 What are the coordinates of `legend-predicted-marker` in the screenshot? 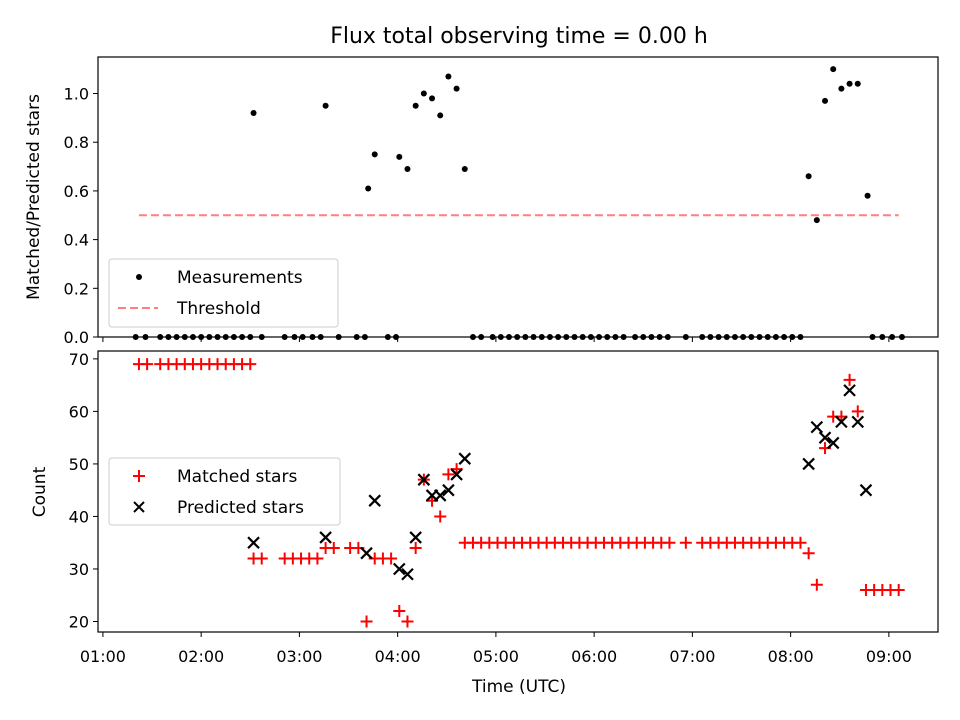 It's located at (139, 507).